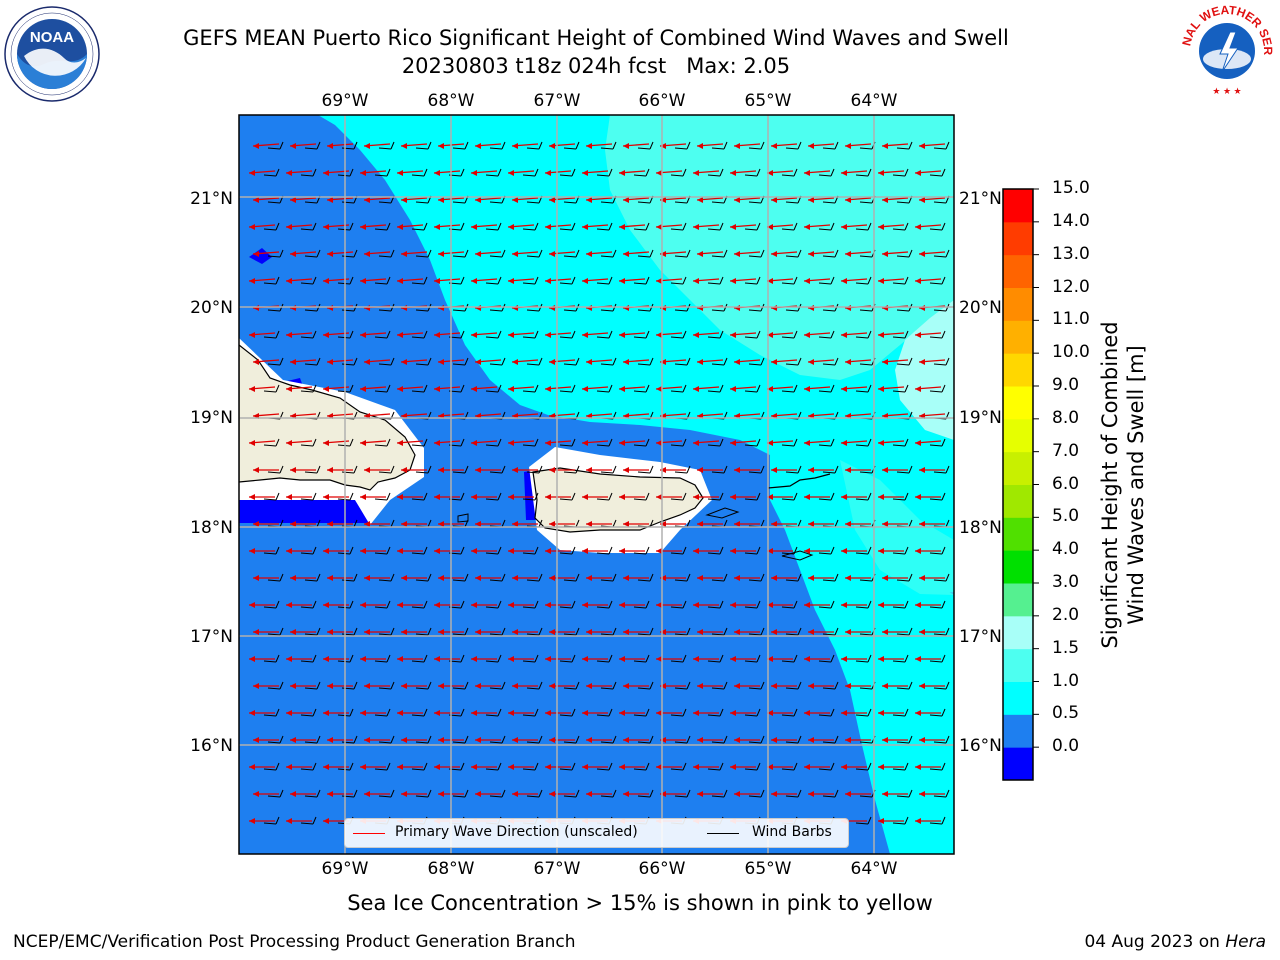  Describe the element at coordinates (516, 832) in the screenshot. I see `legend-primary-wave-label: Primary Wave Direction (unscaled)` at that location.